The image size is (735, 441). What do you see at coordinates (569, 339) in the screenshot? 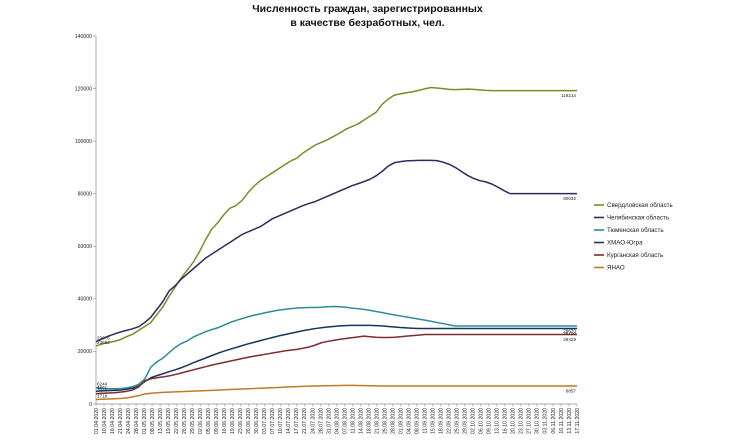
I see `end-value-label: 26429` at bounding box center [569, 339].